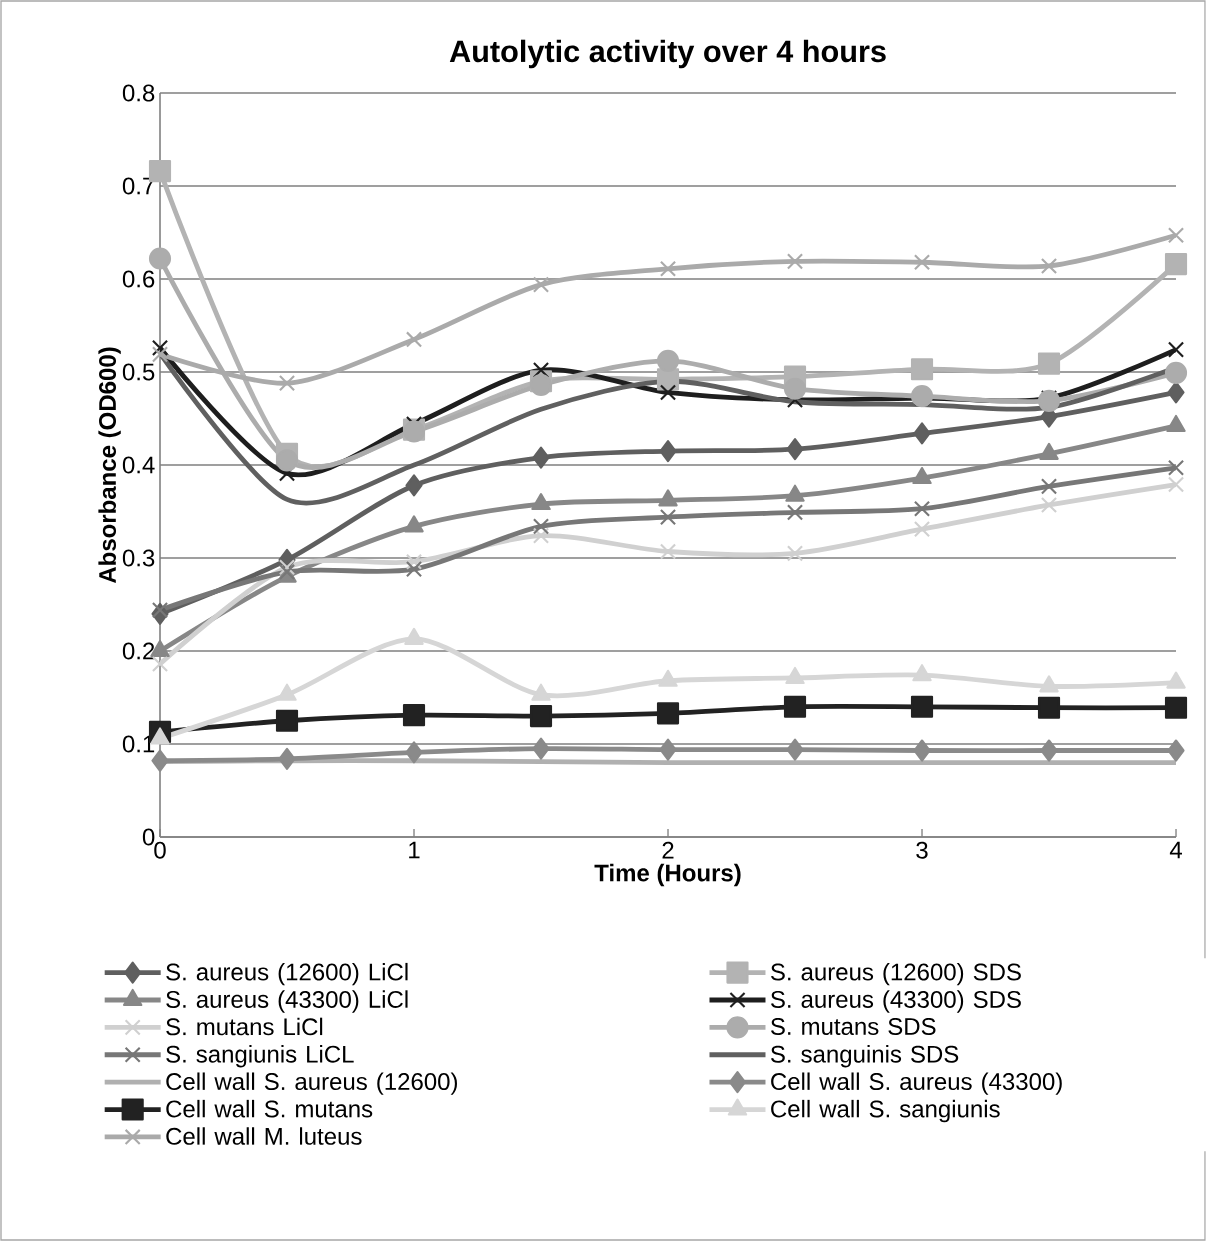 The height and width of the screenshot is (1241, 1206). Describe the element at coordinates (109, 465) in the screenshot. I see `y-axis-title: Absorbance (OD600)` at that location.